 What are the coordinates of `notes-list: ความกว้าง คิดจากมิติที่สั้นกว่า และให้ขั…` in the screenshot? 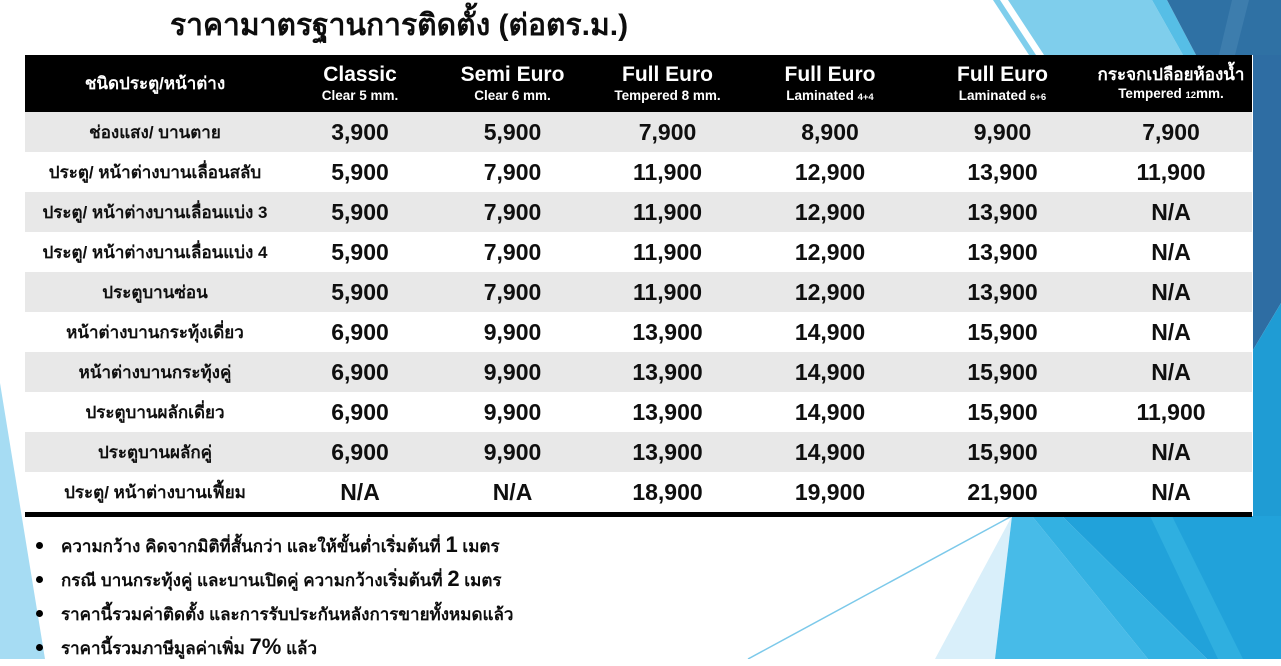 It's located at (274, 598).